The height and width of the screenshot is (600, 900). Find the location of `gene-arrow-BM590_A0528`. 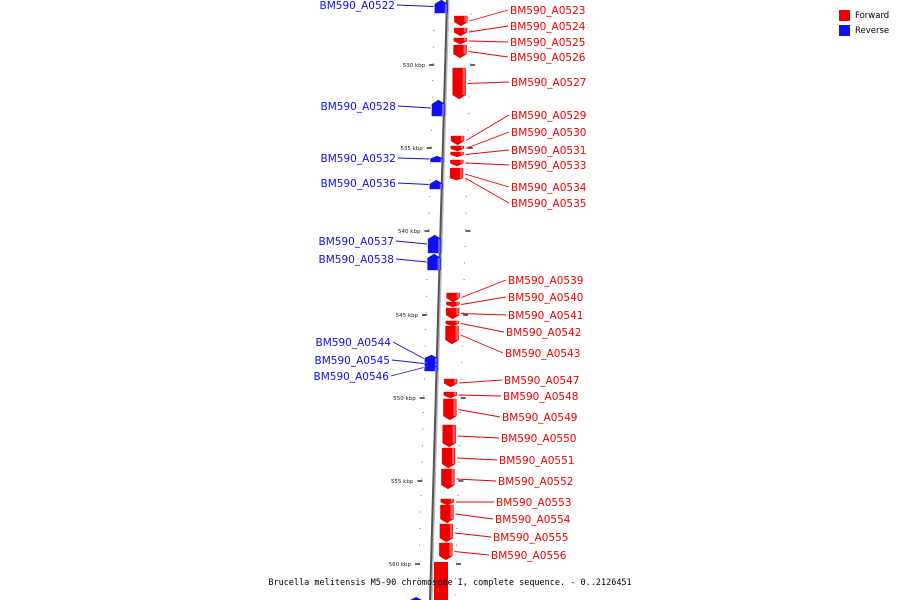

gene-arrow-BM590_A0528 is located at coordinates (438, 108).